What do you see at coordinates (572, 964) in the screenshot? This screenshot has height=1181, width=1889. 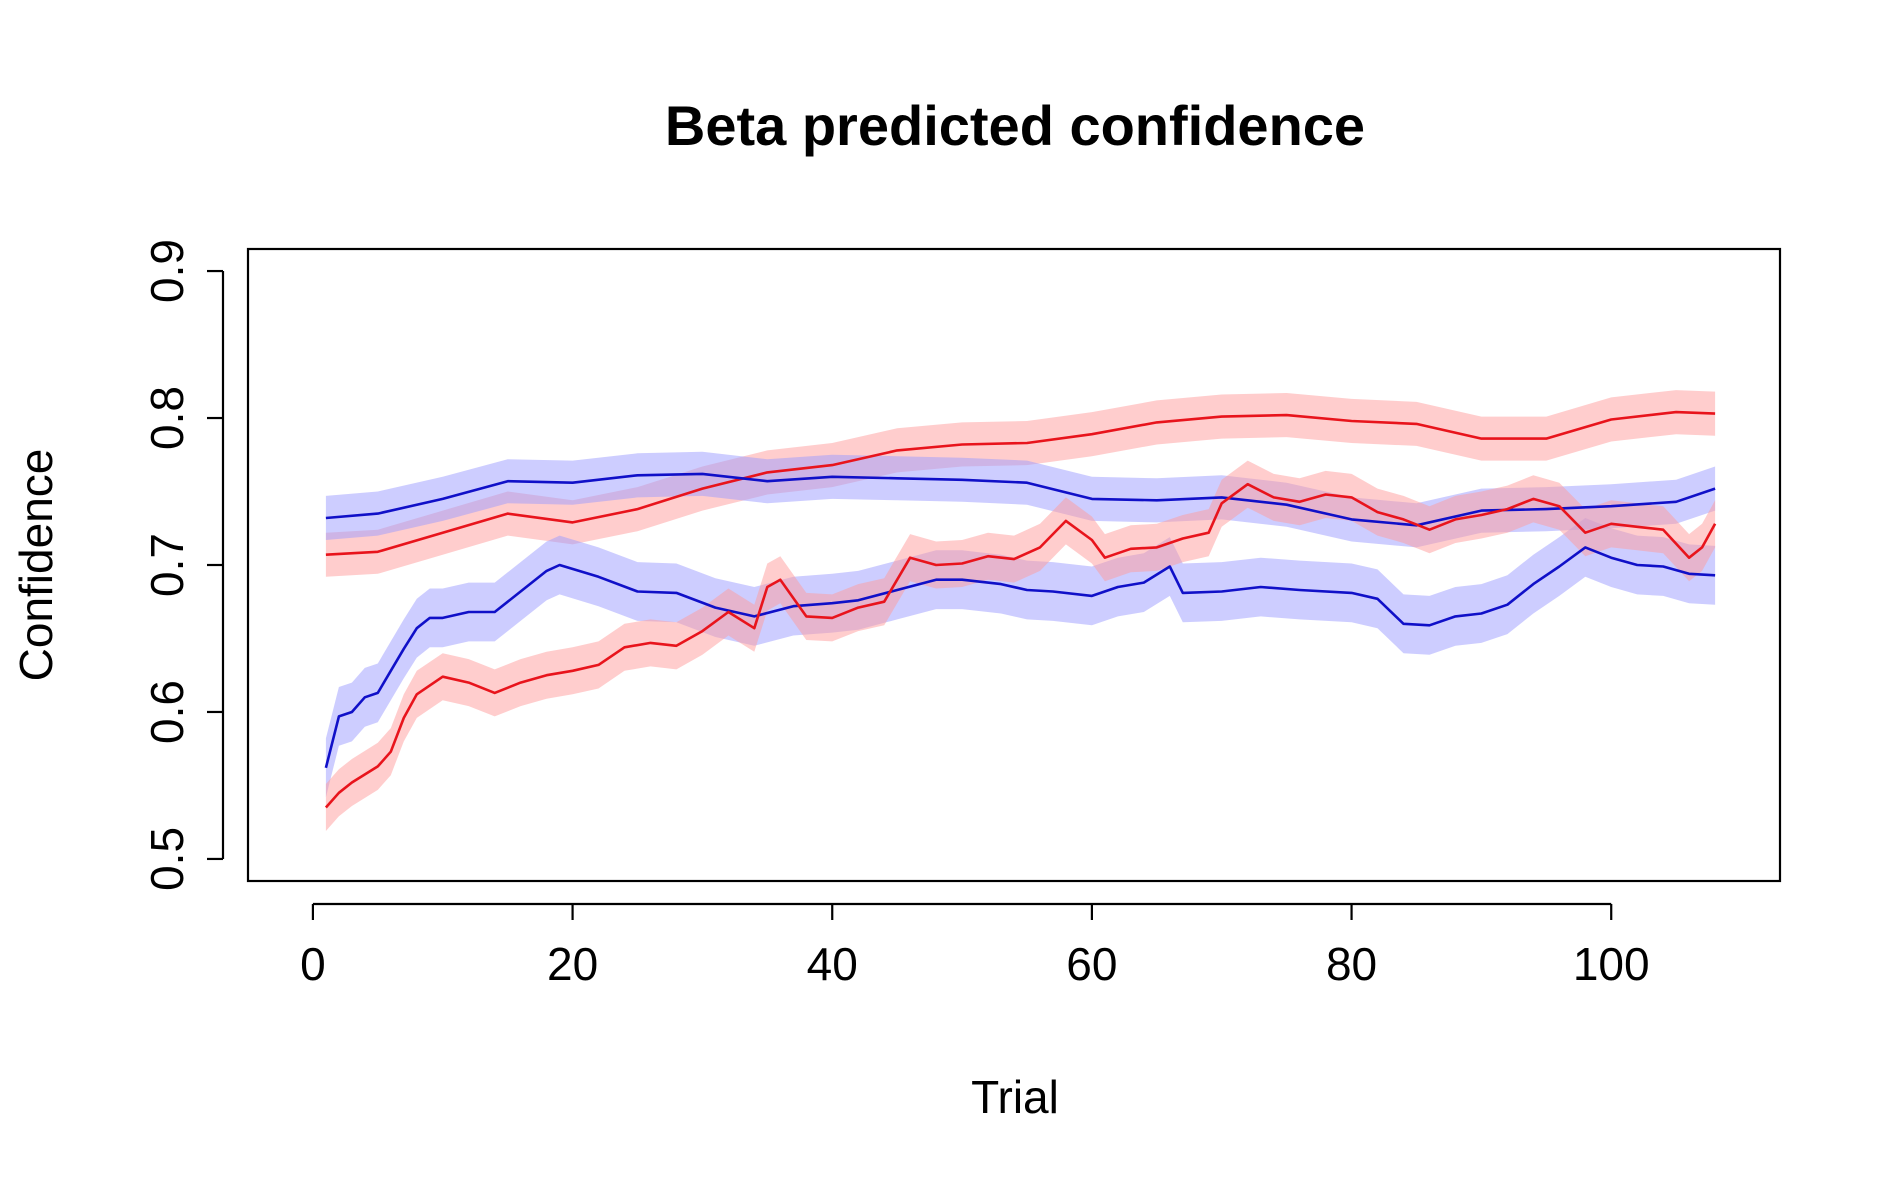 I see `x-tick-label: 20` at bounding box center [572, 964].